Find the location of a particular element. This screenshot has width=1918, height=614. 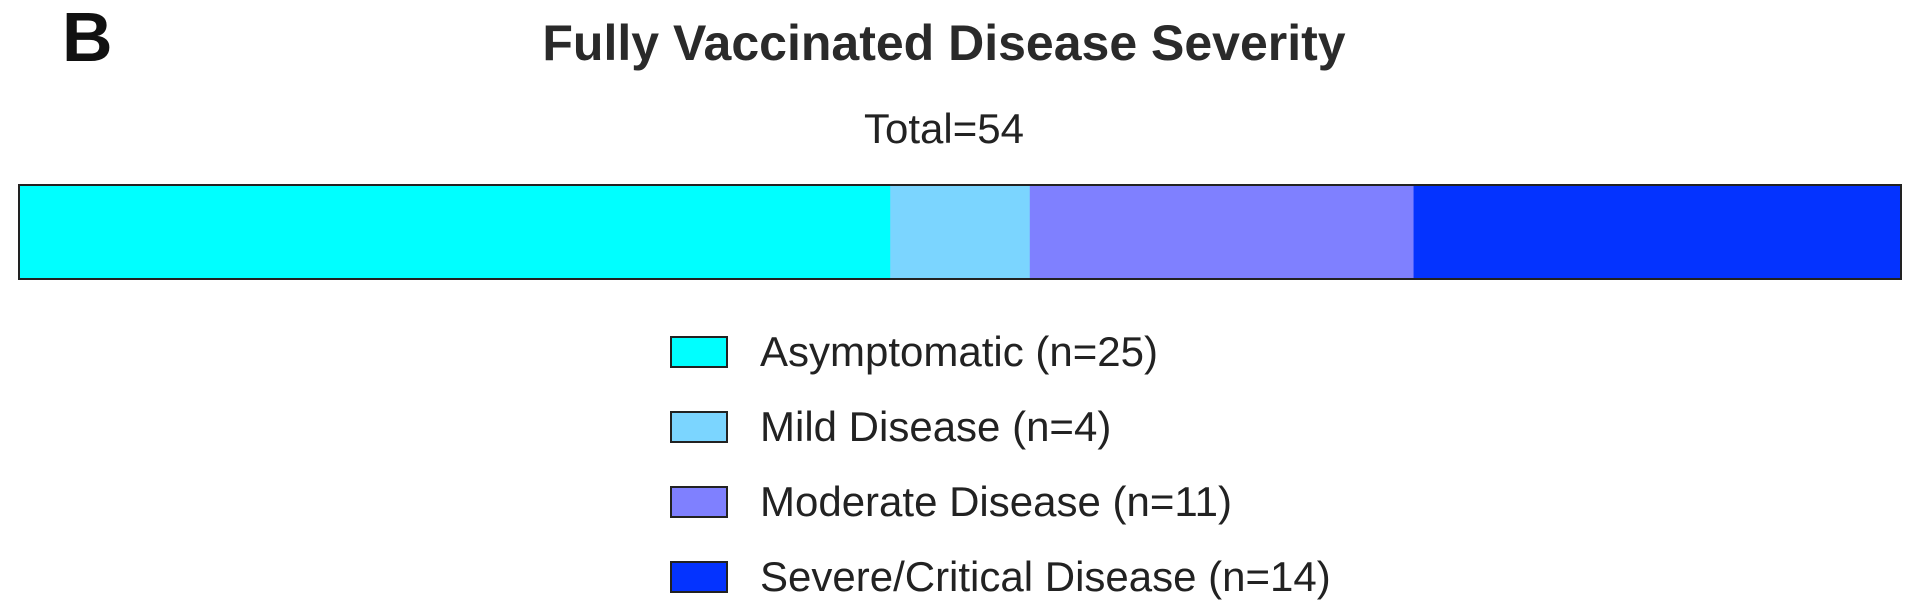

legend-item: Moderate Disease (n=11) is located at coordinates (1000, 501).